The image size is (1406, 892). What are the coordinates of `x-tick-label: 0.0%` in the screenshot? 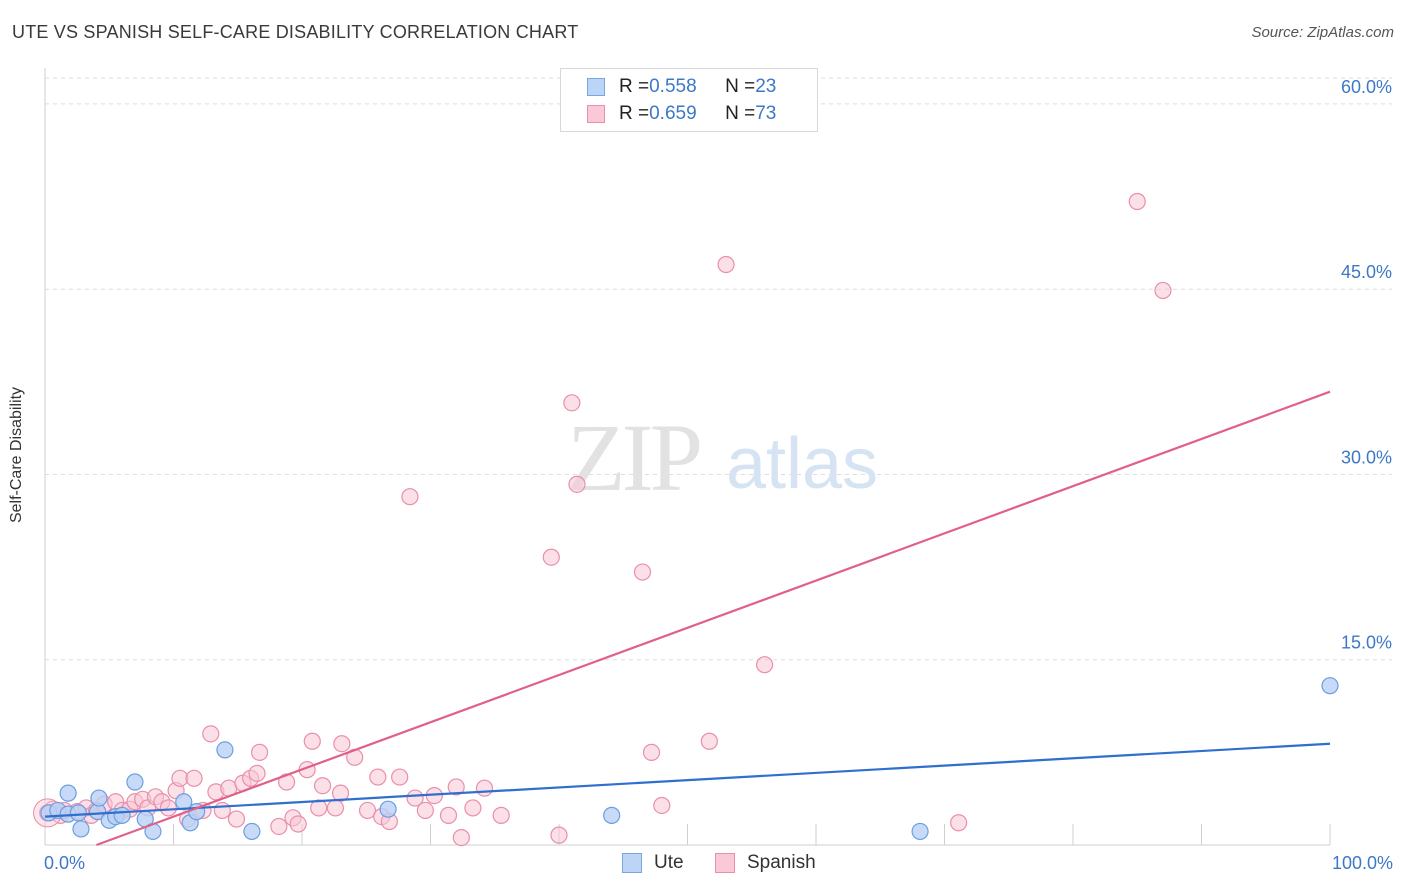 It's located at (64, 863).